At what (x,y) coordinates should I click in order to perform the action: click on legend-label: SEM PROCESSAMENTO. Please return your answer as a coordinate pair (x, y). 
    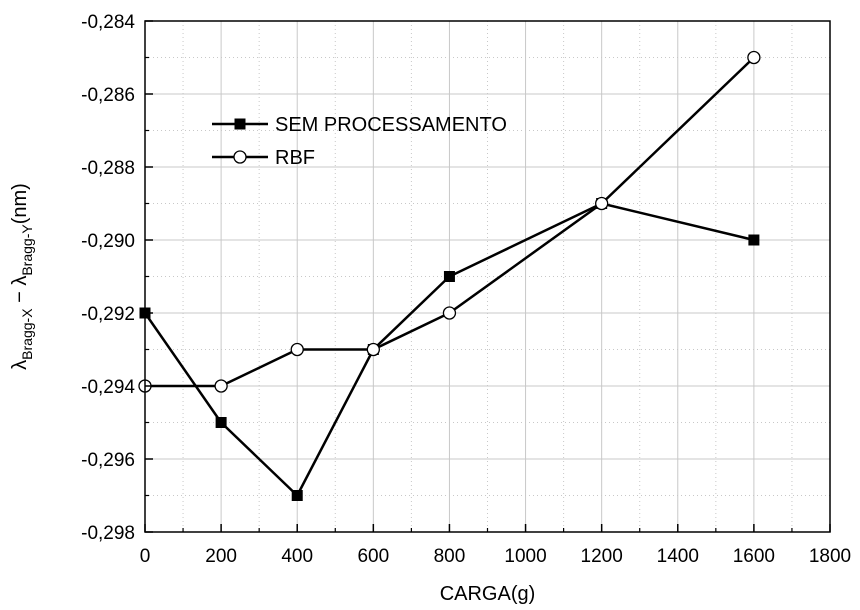
    Looking at the image, I should click on (391, 125).